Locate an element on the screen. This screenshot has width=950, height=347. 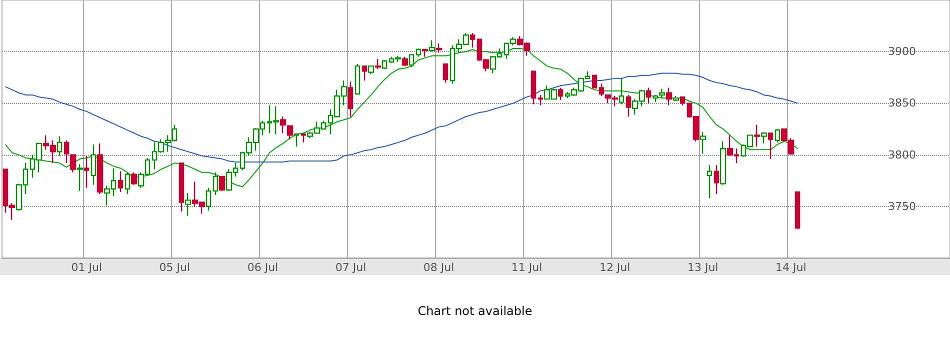
x-tick-label: 14 Jul is located at coordinates (790, 267).